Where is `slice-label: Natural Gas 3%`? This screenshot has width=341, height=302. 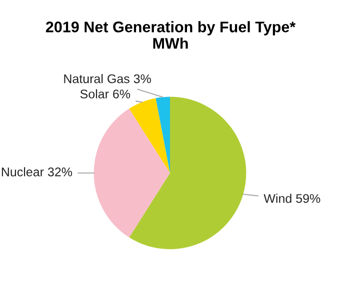 slice-label: Natural Gas 3% is located at coordinates (107, 79).